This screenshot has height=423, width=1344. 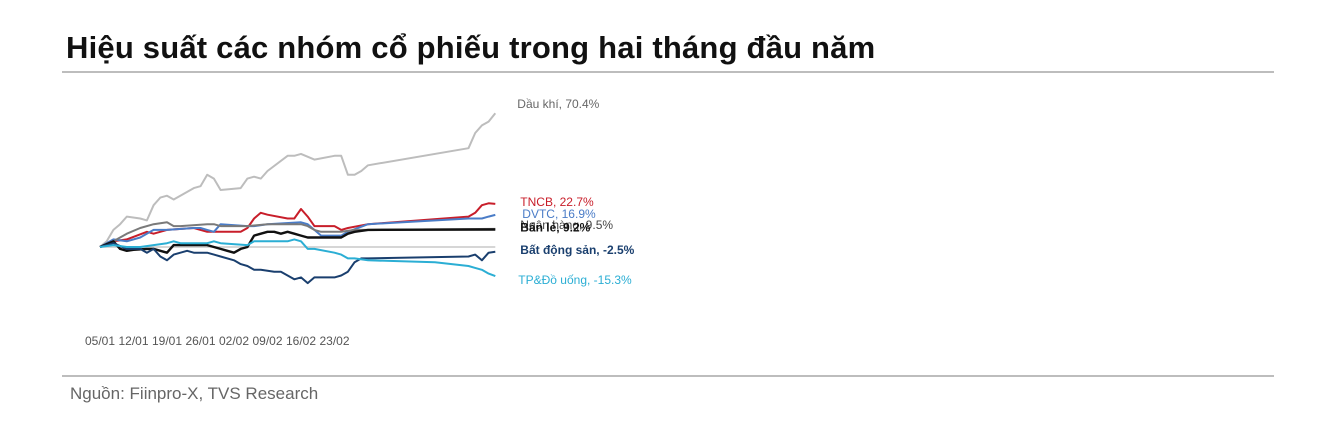 What do you see at coordinates (555, 228) in the screenshot?
I see `series-end-label: Bán lẻ, 9.2%` at bounding box center [555, 228].